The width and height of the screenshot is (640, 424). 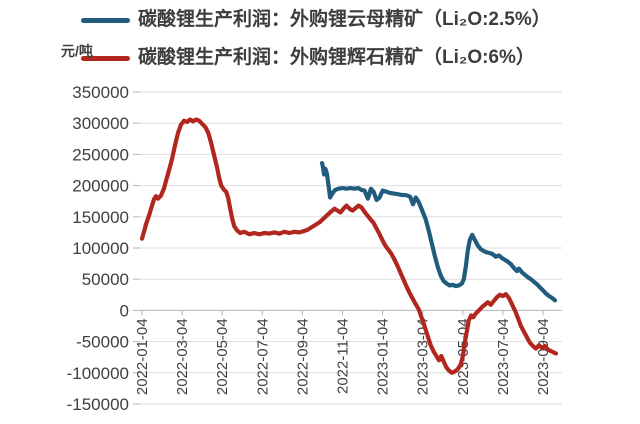 What do you see at coordinates (124, 310) in the screenshot?
I see `y-axis-tick-label: 0` at bounding box center [124, 310].